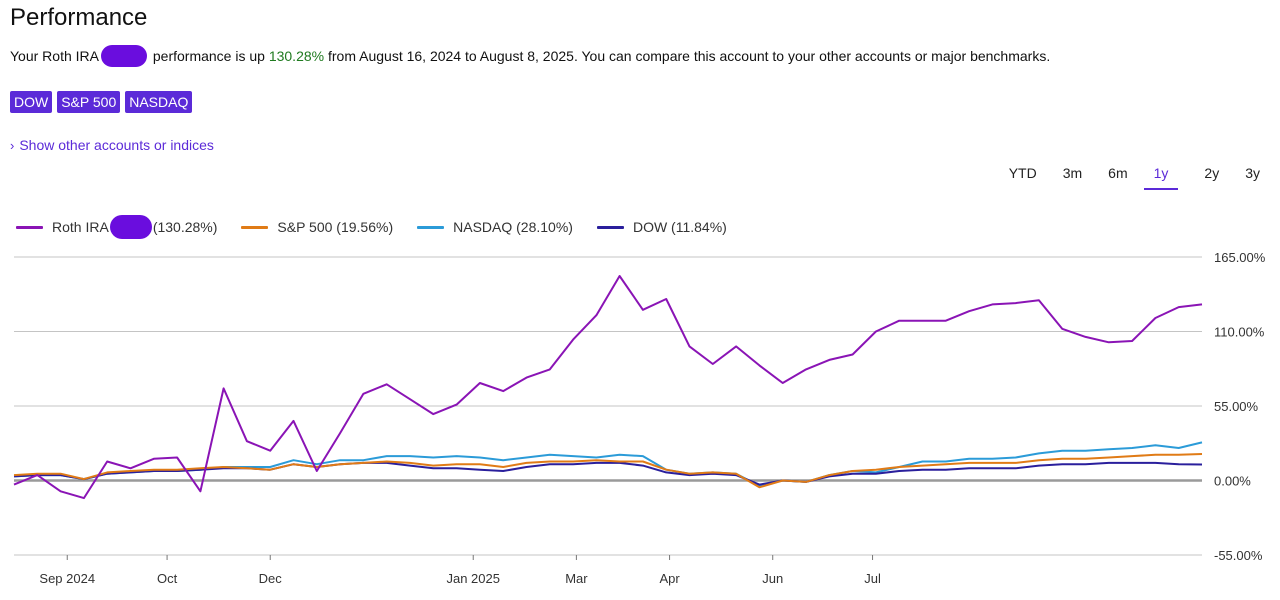 This screenshot has width=1280, height=600. Describe the element at coordinates (1240, 257) in the screenshot. I see `y-tick-label: 165.00%` at that location.